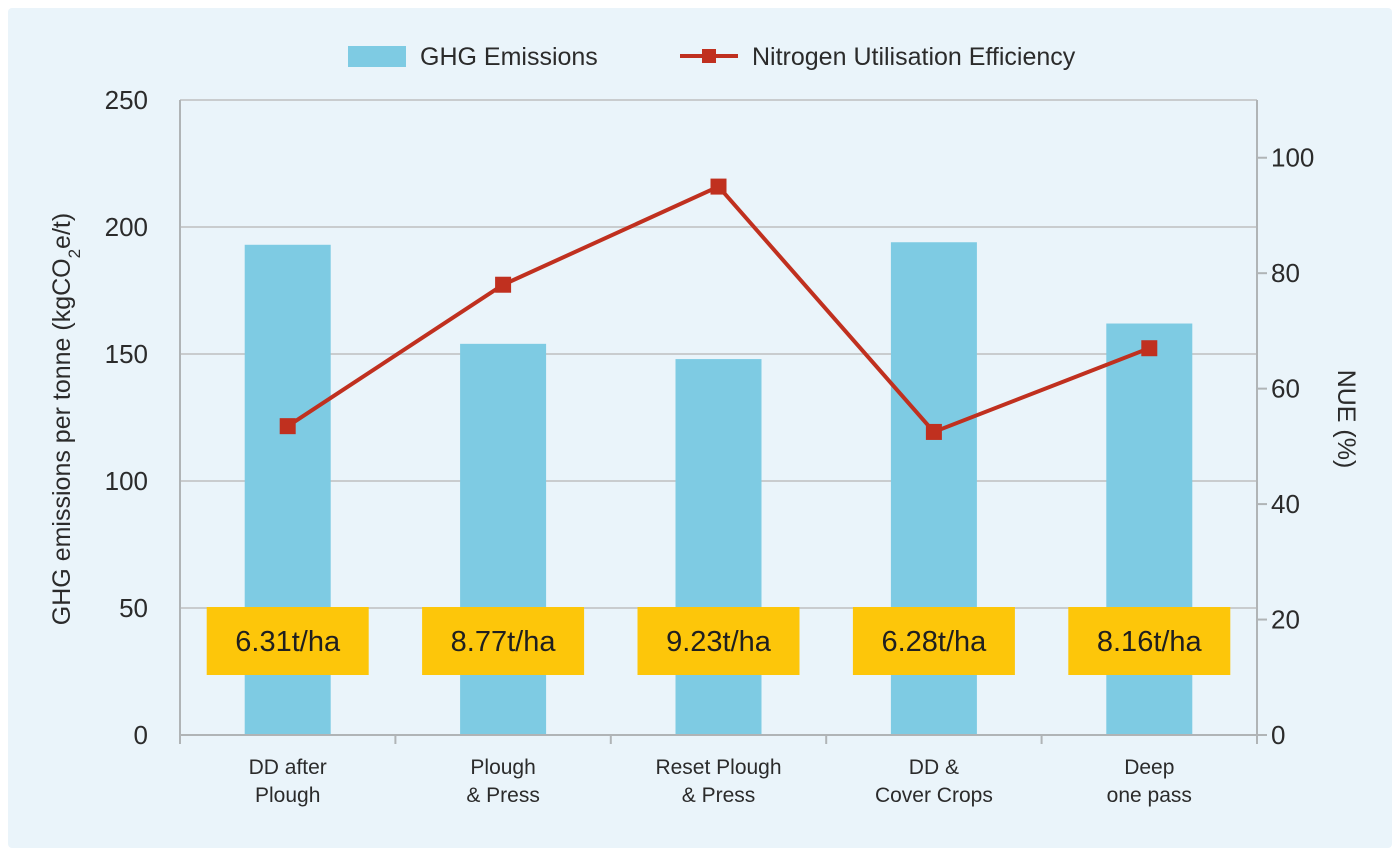 The width and height of the screenshot is (1400, 856). What do you see at coordinates (377, 56) in the screenshot?
I see `legend-bar-swatch` at bounding box center [377, 56].